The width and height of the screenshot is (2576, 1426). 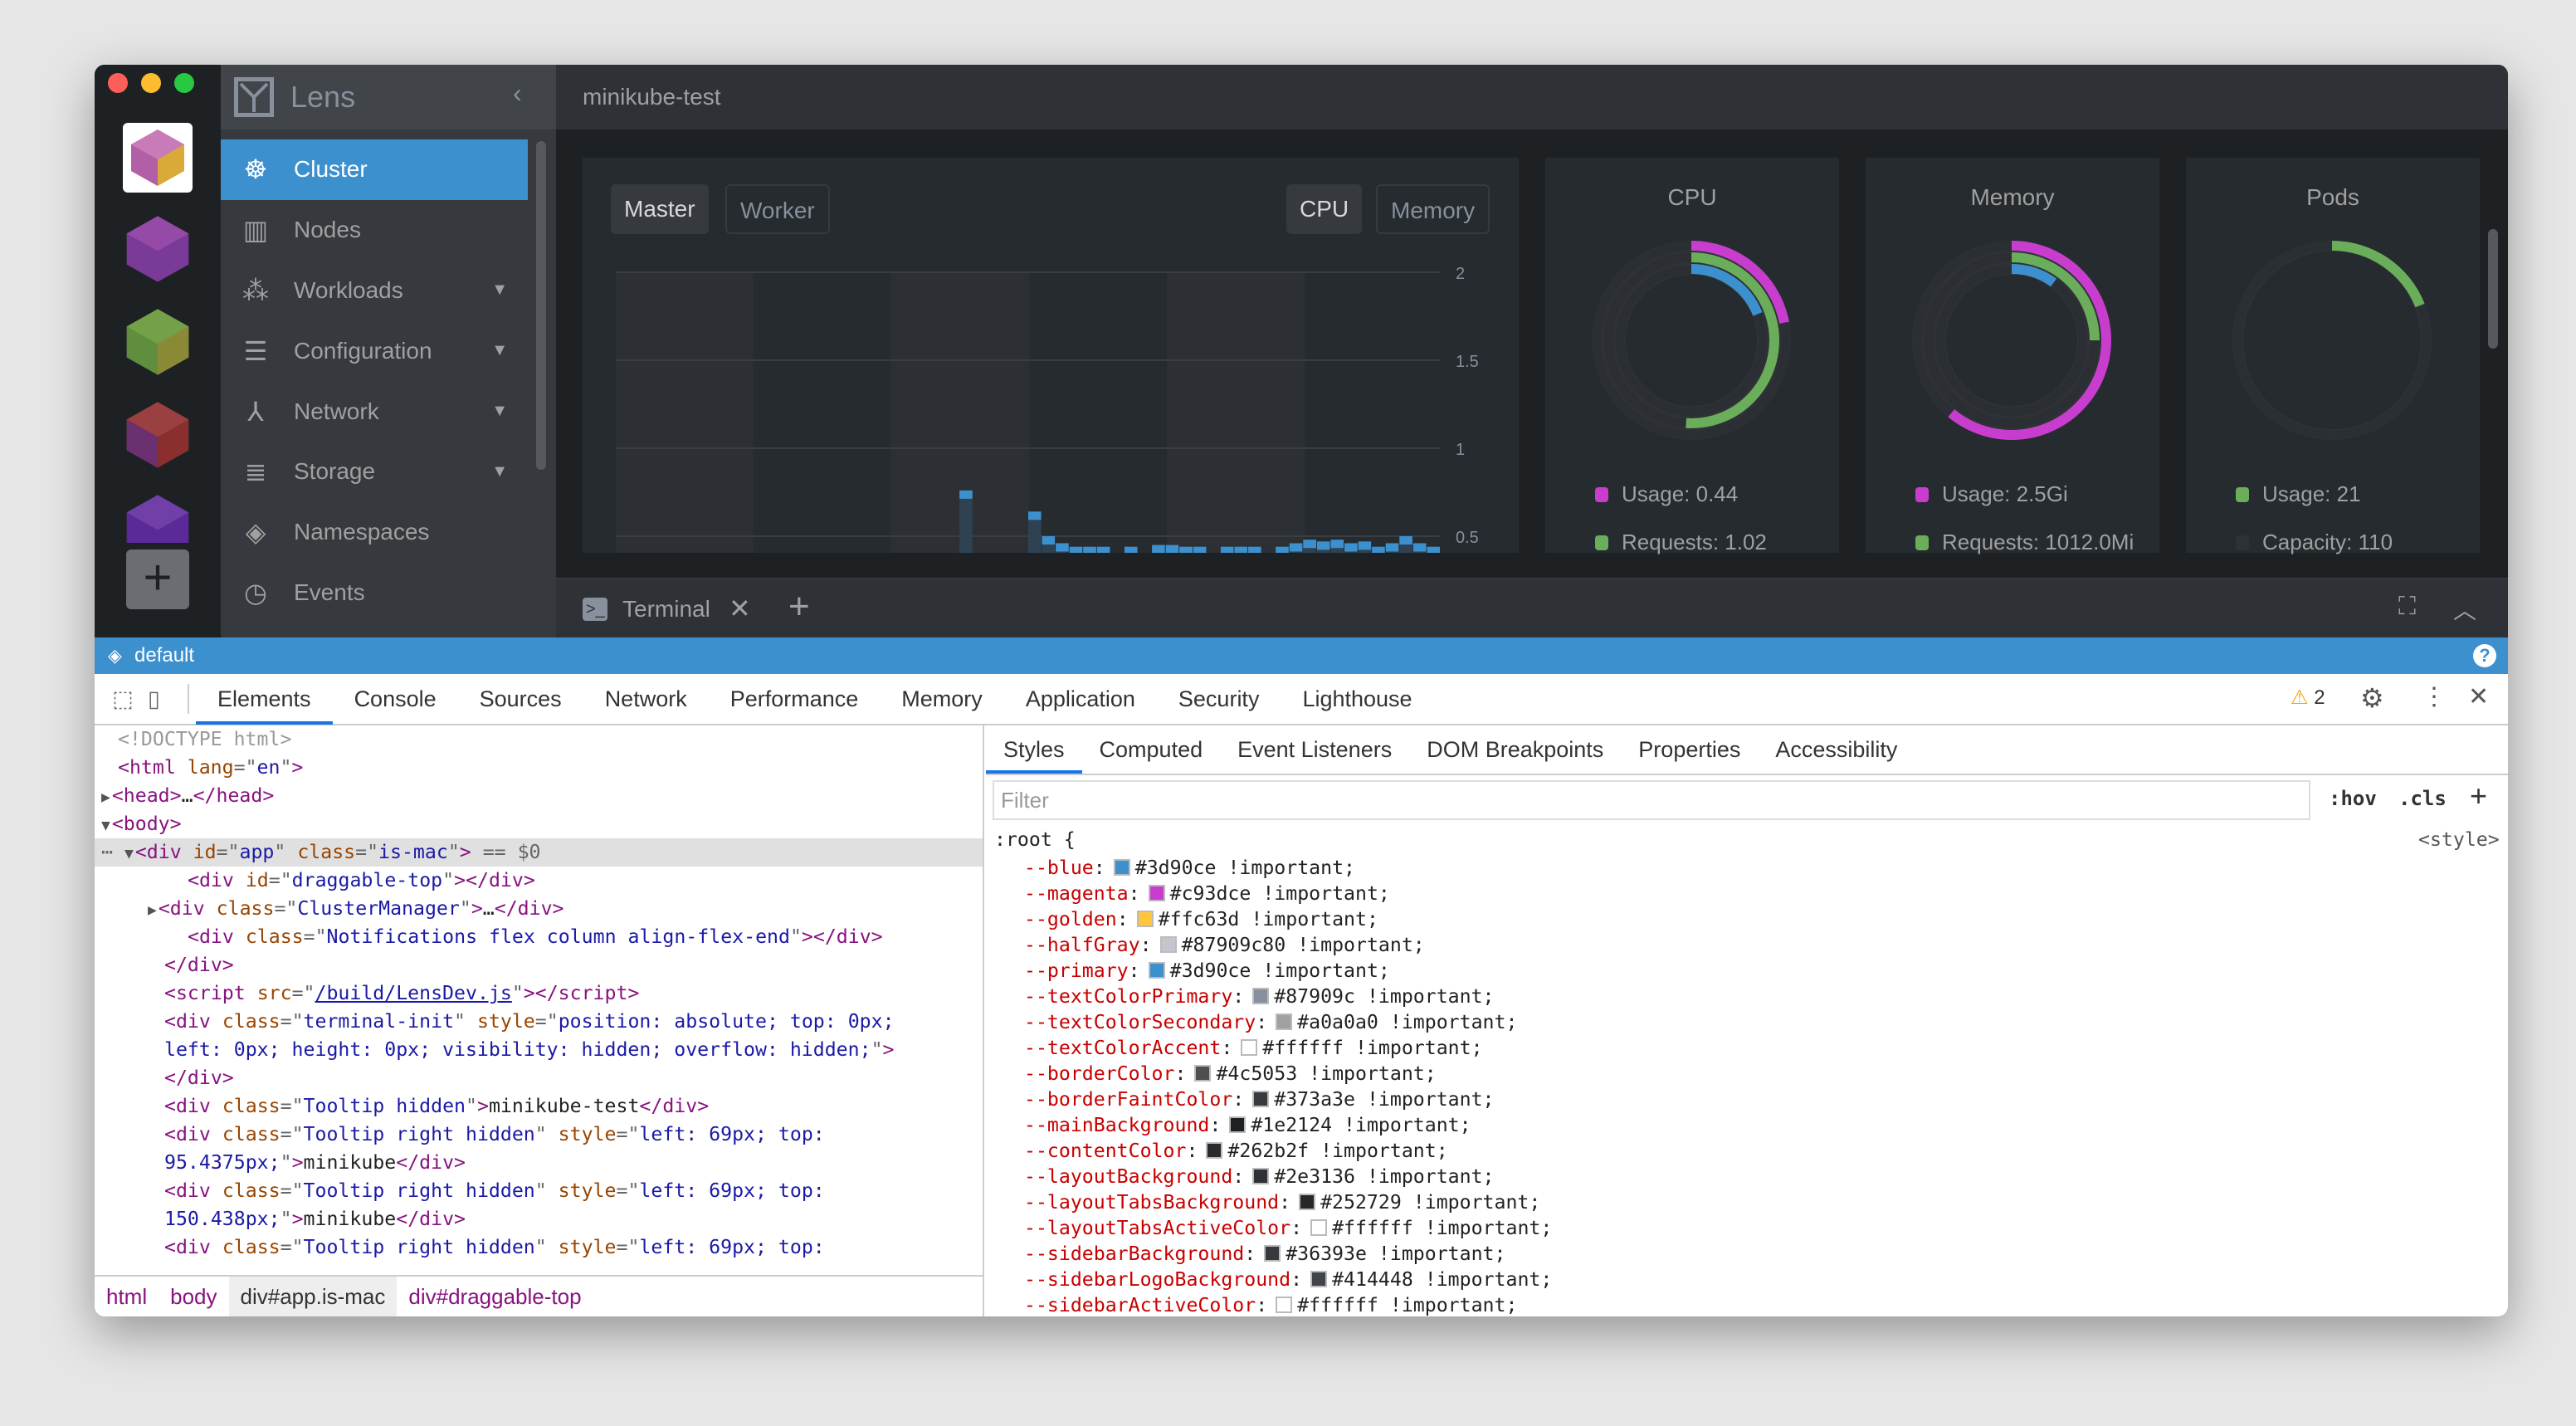 I want to click on css-declaration: --borderColor: #4c5053 !important;, so click(x=1231, y=1073).